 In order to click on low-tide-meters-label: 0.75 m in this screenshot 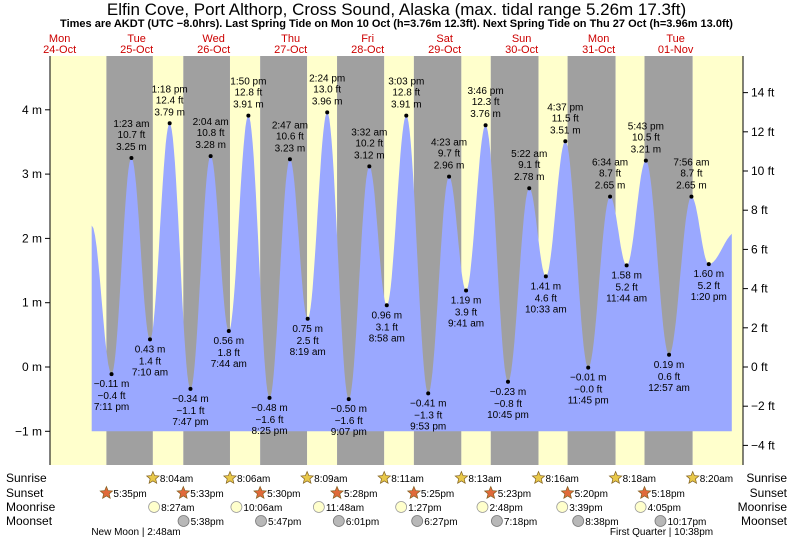, I will do `click(307, 329)`.